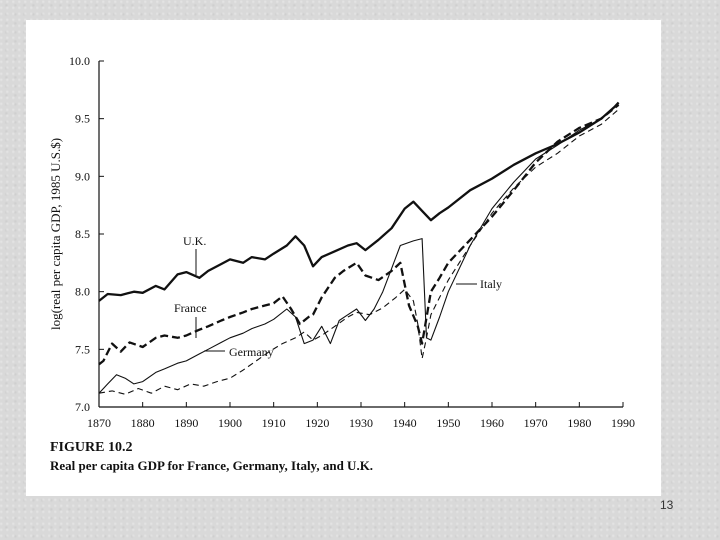 The height and width of the screenshot is (540, 720). What do you see at coordinates (491, 284) in the screenshot?
I see `annotation-label-italy: Italy` at bounding box center [491, 284].